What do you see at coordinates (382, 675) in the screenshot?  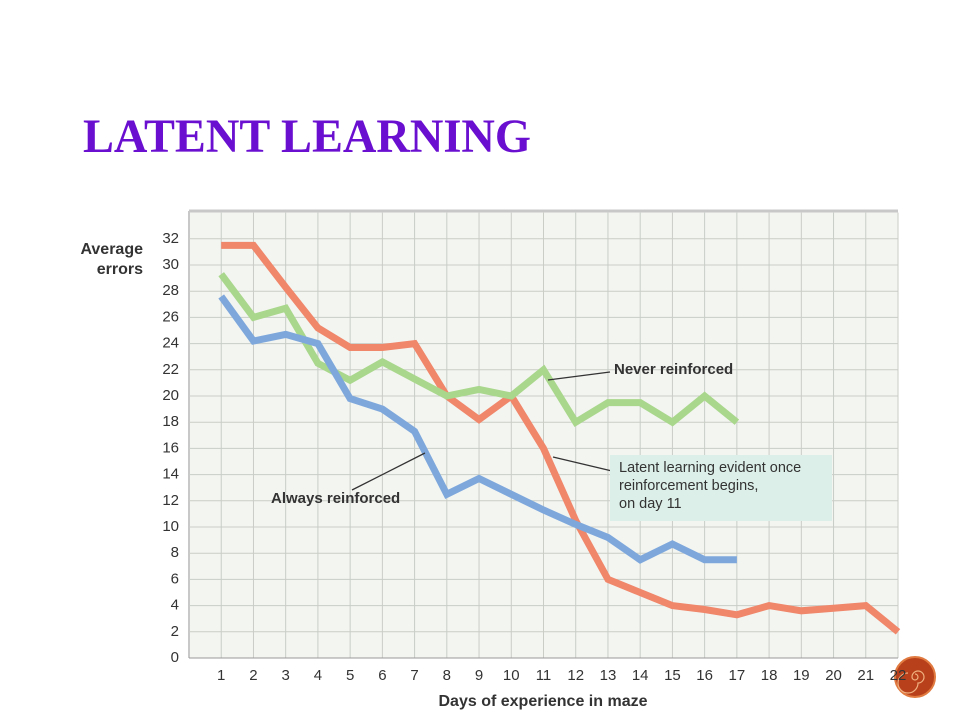 I see `x-tick-label: 6` at bounding box center [382, 675].